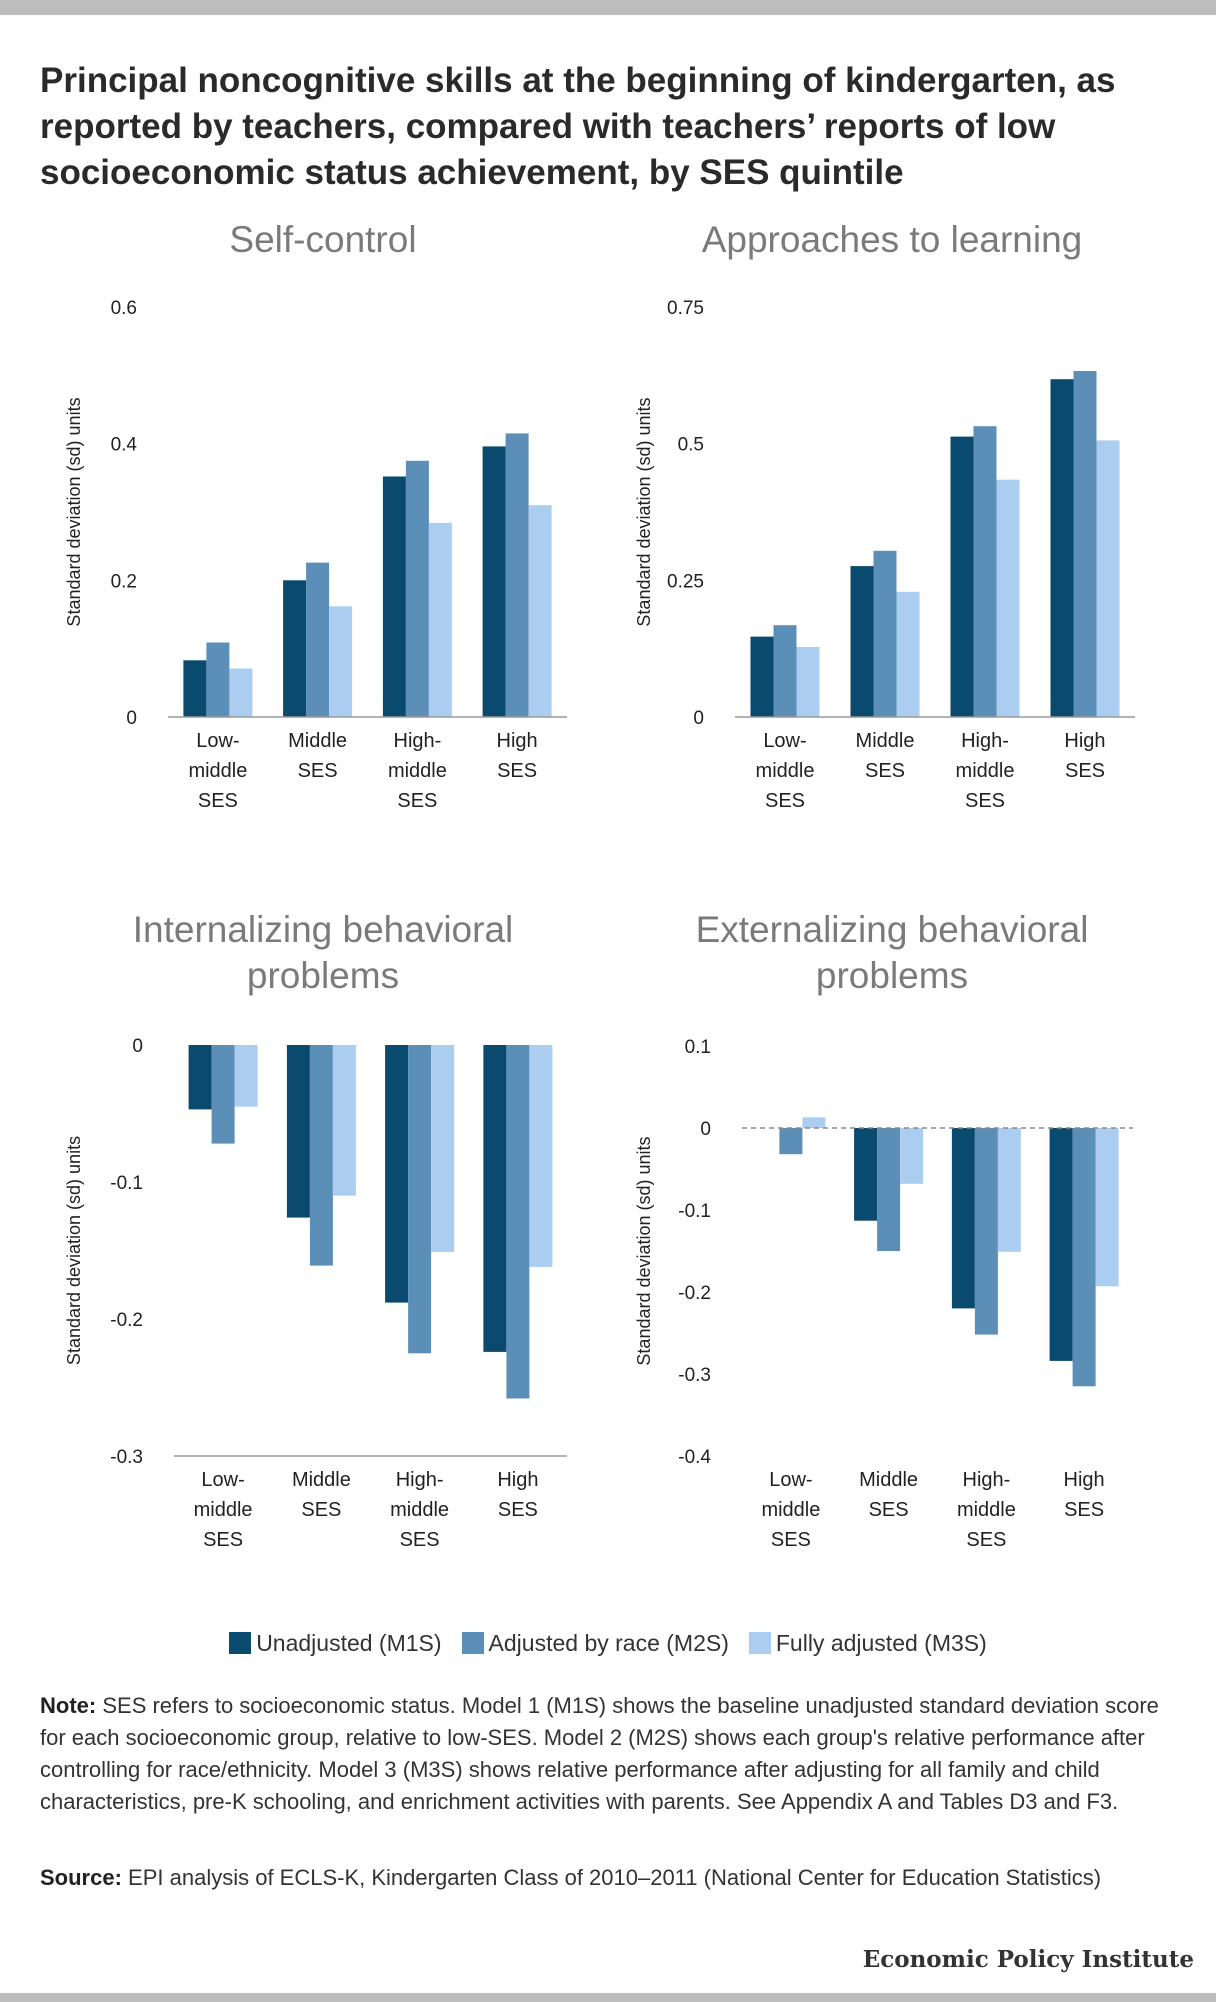 The height and width of the screenshot is (2002, 1216). What do you see at coordinates (349, 1642) in the screenshot?
I see `legend-label-m1: Unadjusted (M1S)` at bounding box center [349, 1642].